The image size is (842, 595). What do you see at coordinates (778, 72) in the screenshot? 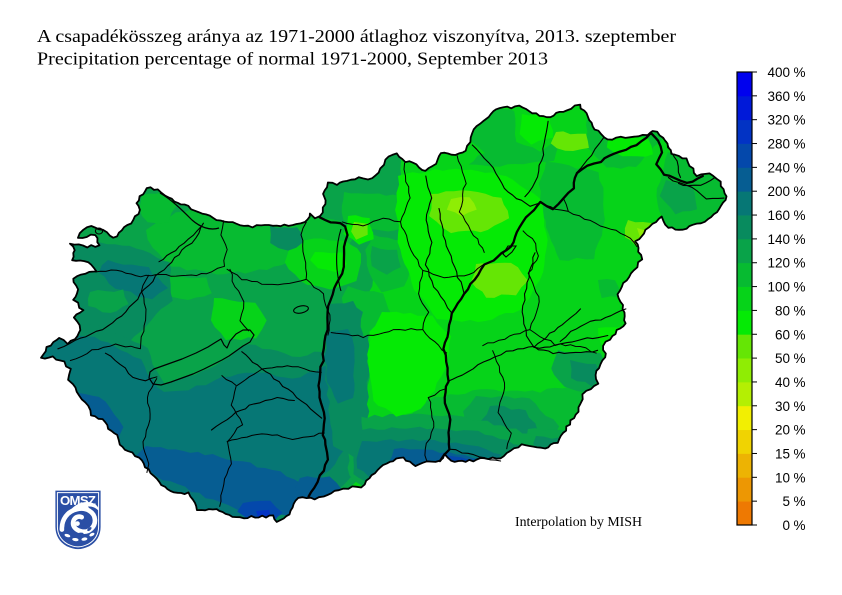
I see `svg-text: 400` at bounding box center [778, 72].